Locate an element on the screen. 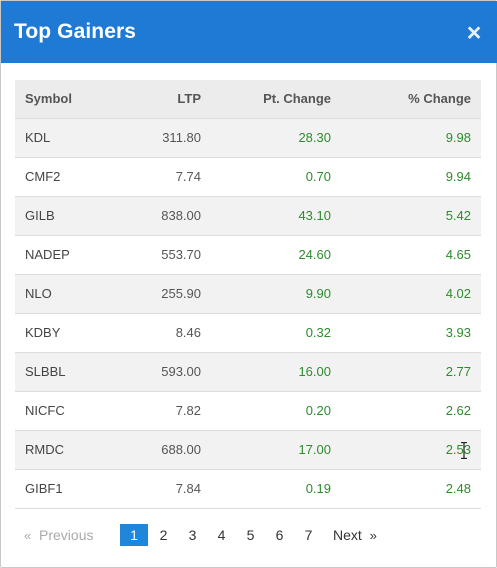 The height and width of the screenshot is (568, 497). table-row: SLBBL 593.00 16.00 2.77 is located at coordinates (248, 371).